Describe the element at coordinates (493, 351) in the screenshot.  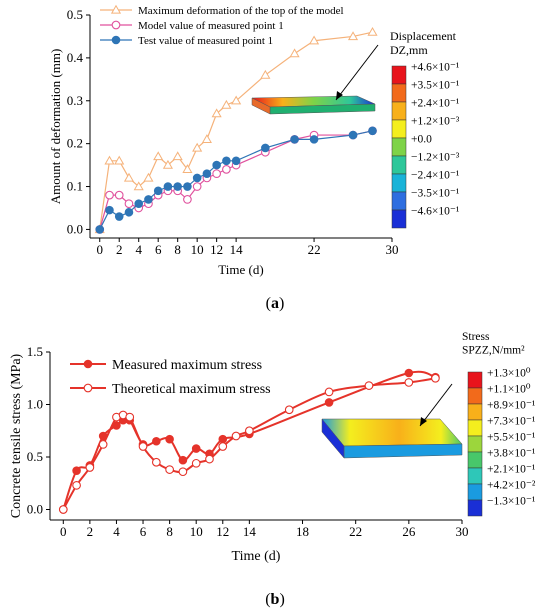
I see `colorbar-unit: SPZZ,N/mm²` at that location.